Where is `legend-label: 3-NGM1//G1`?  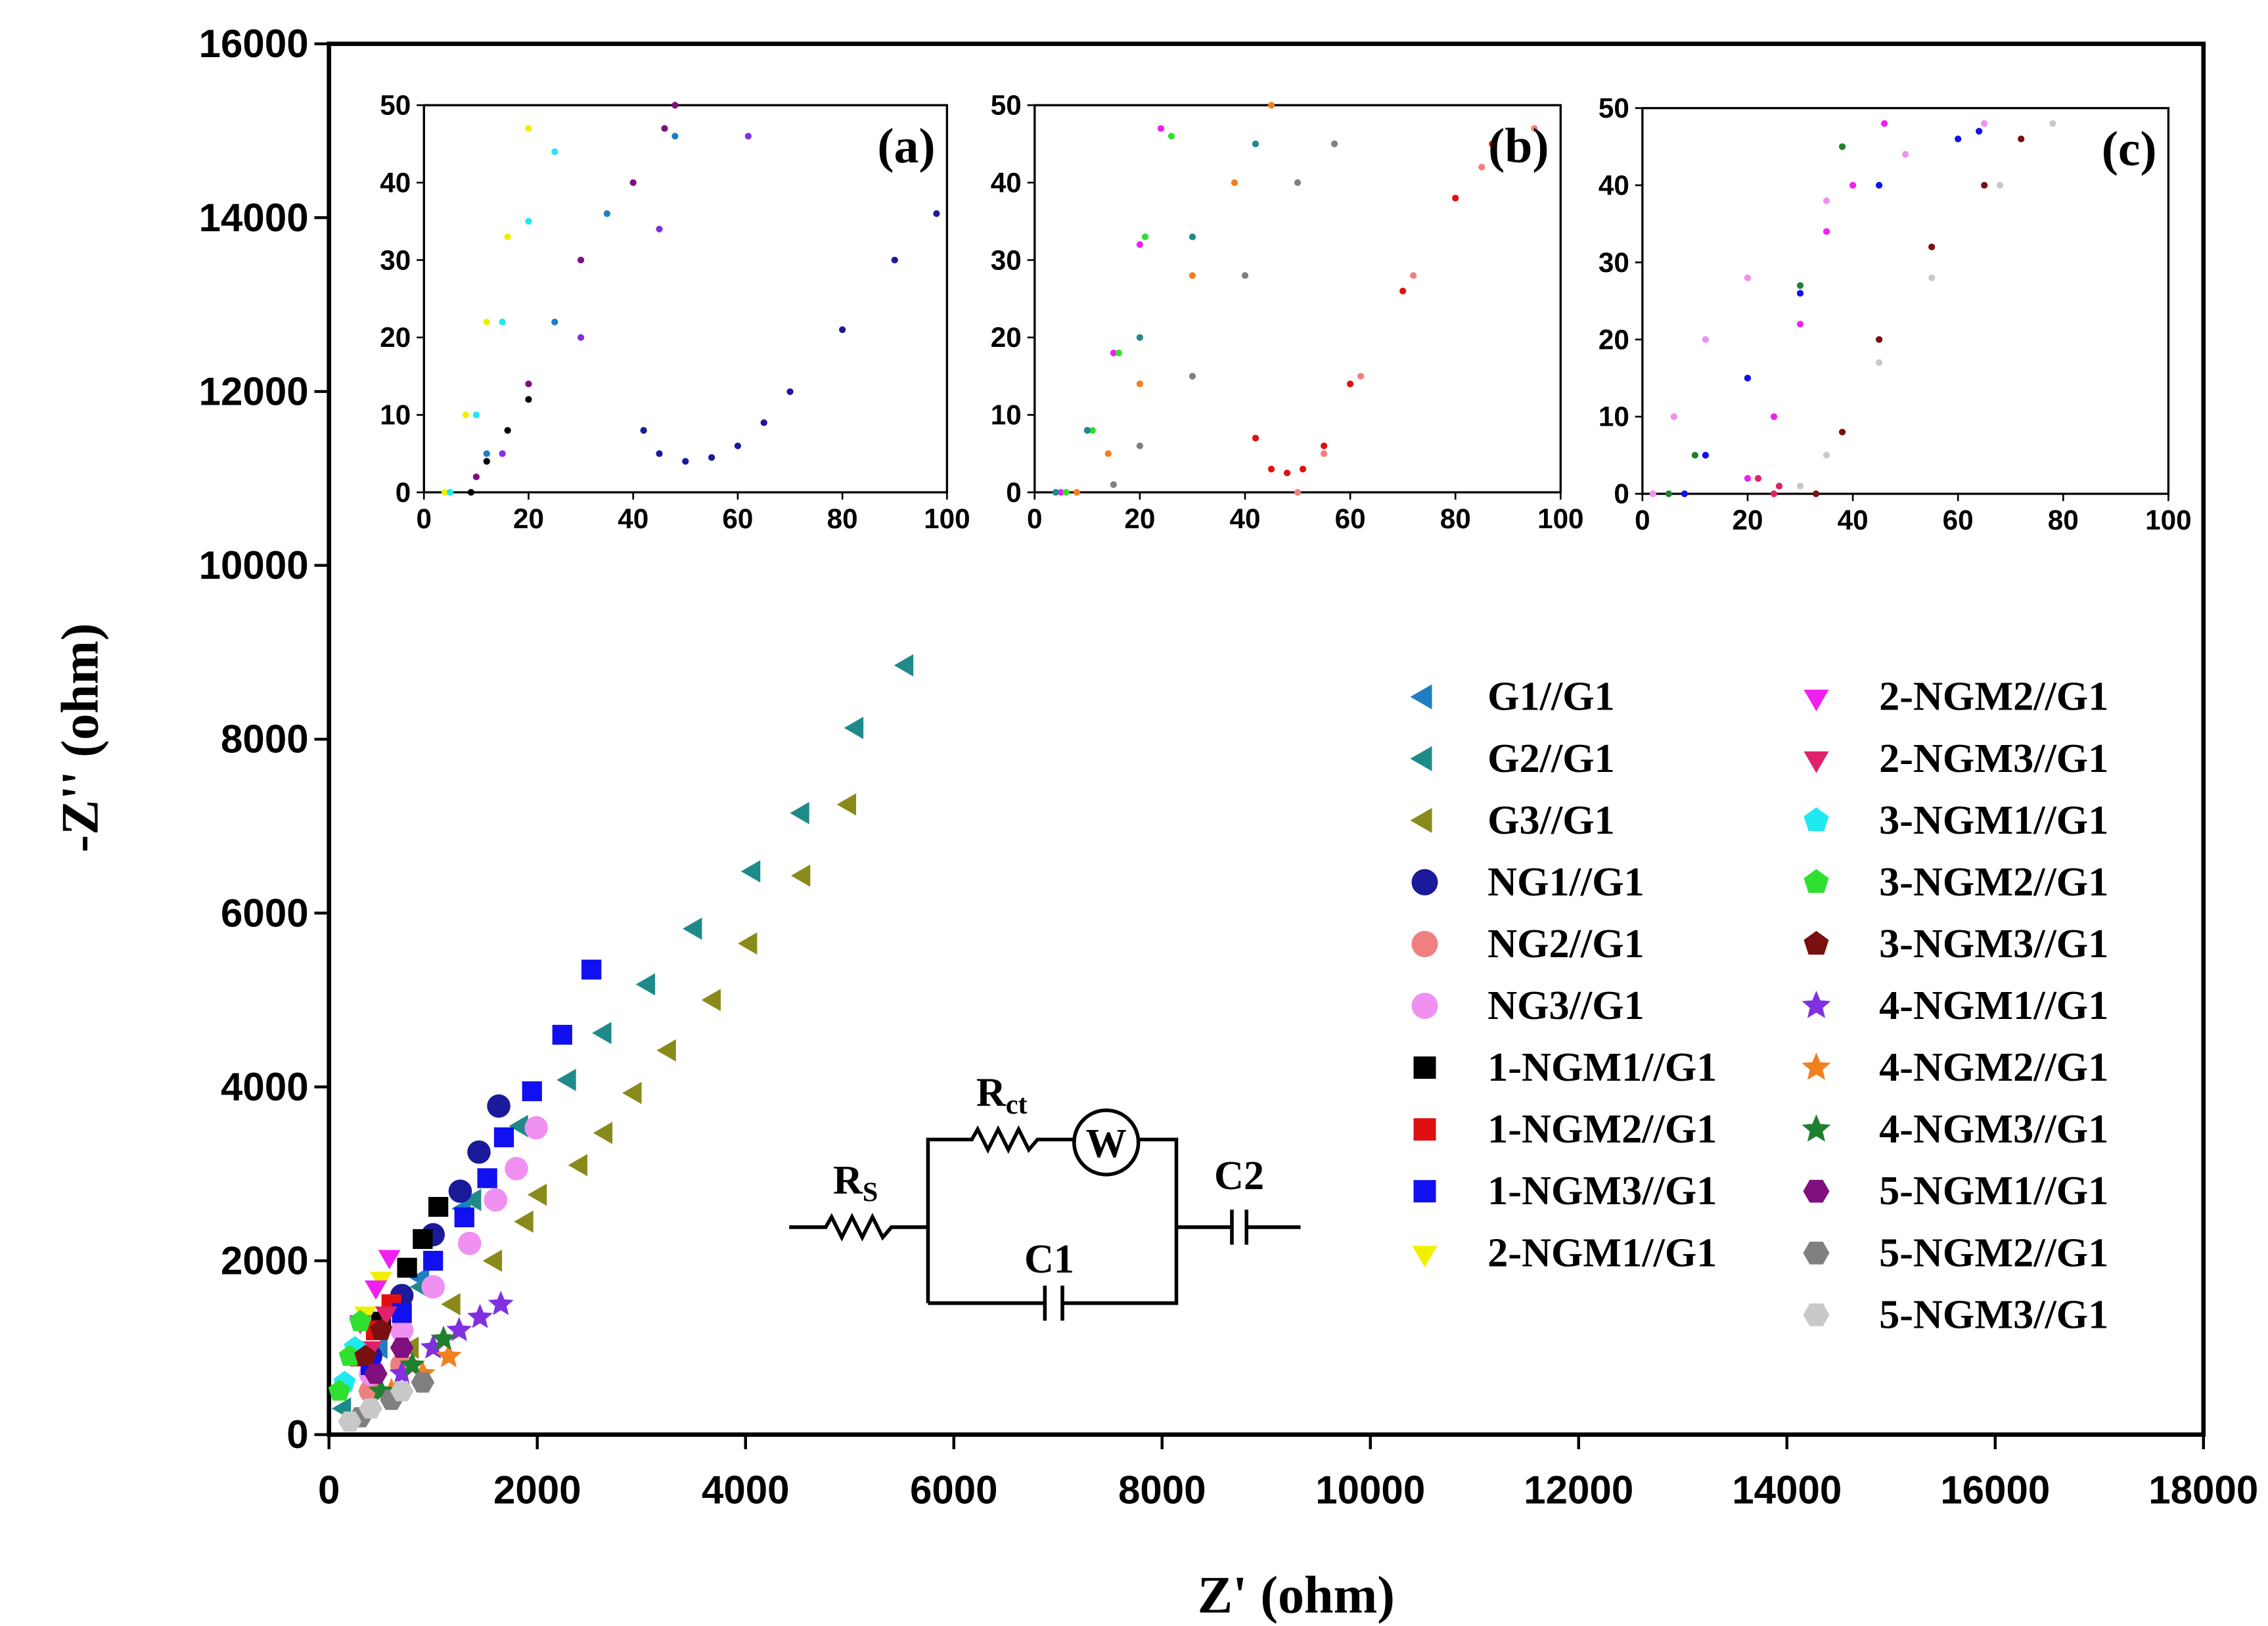
legend-label: 3-NGM1//G1 is located at coordinates (1993, 820).